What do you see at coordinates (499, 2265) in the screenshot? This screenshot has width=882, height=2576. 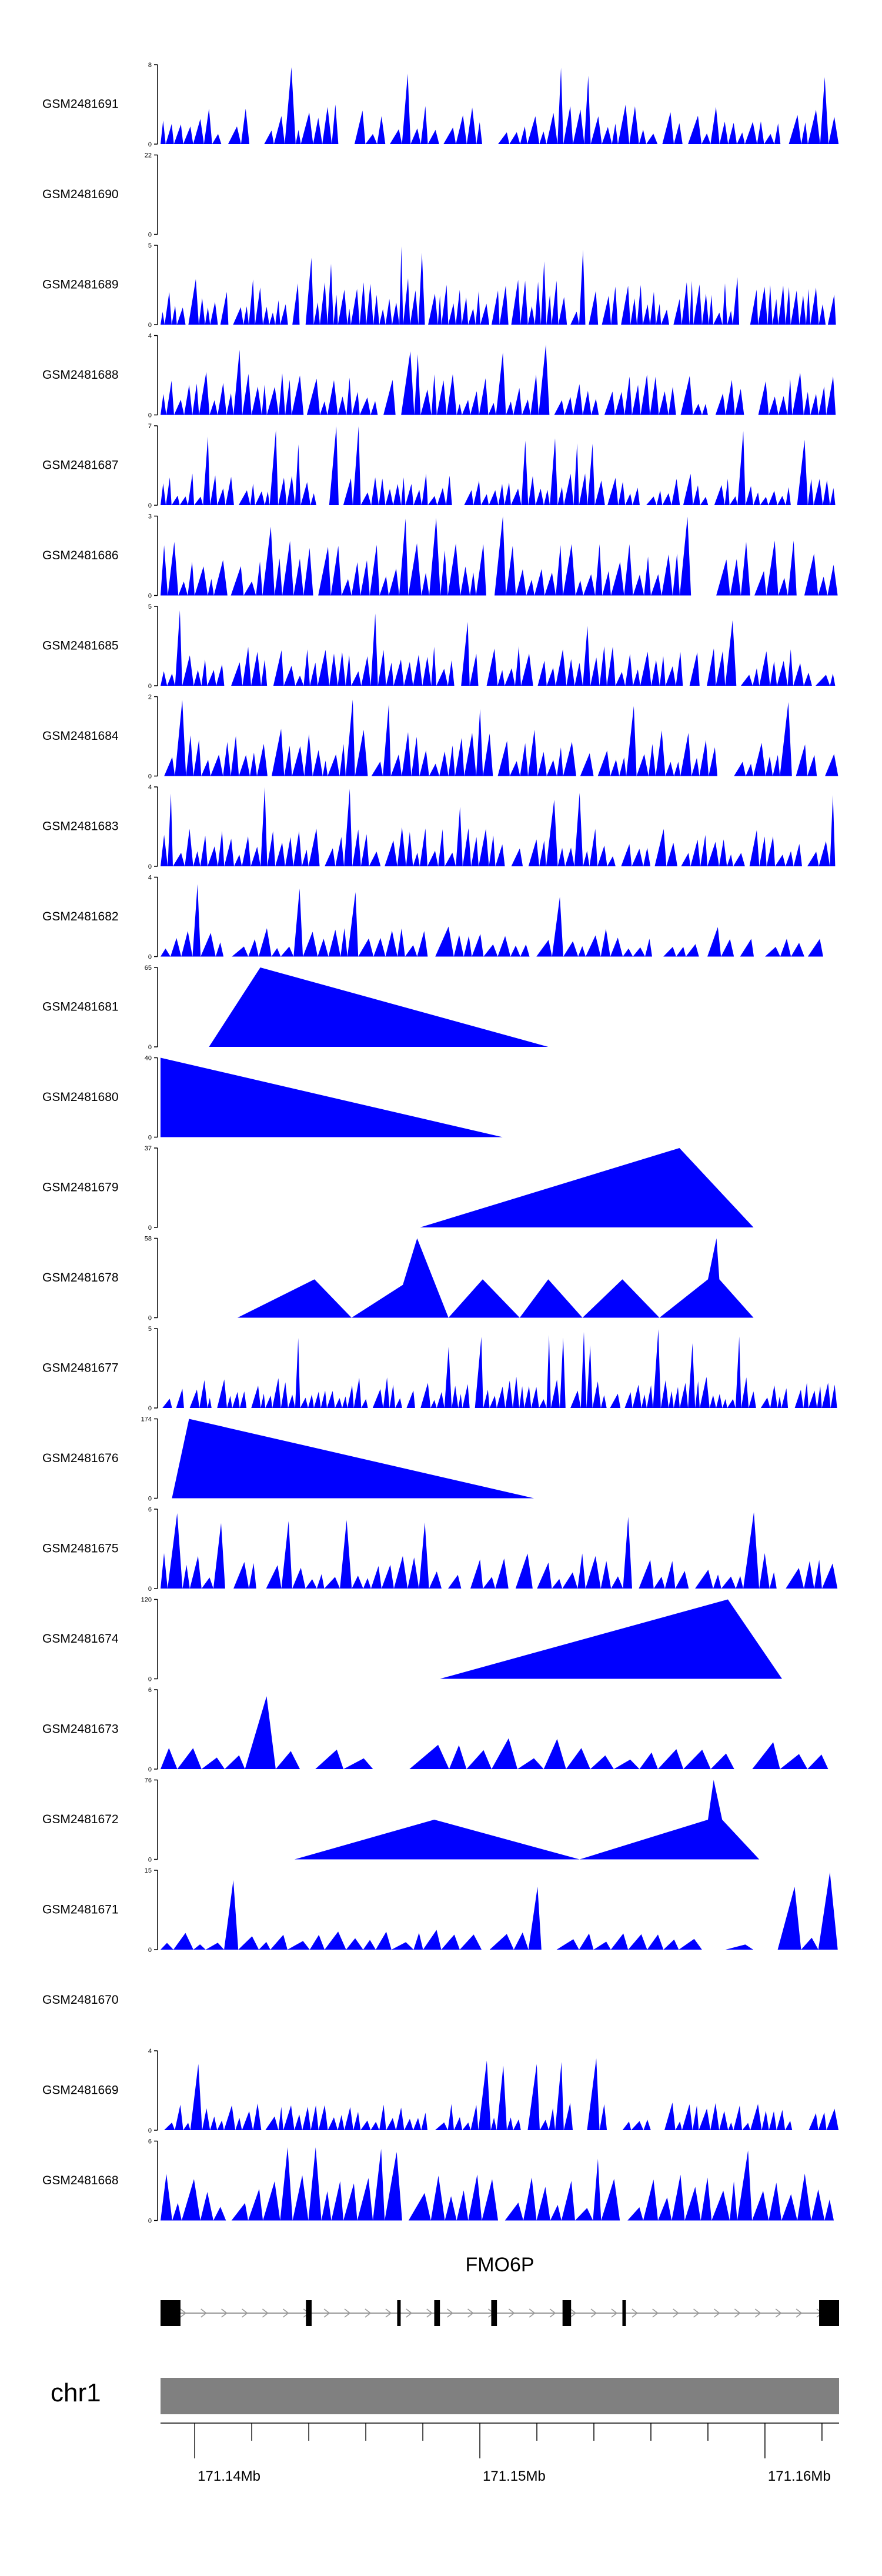 I see `gene-name-label: FMO6P` at bounding box center [499, 2265].